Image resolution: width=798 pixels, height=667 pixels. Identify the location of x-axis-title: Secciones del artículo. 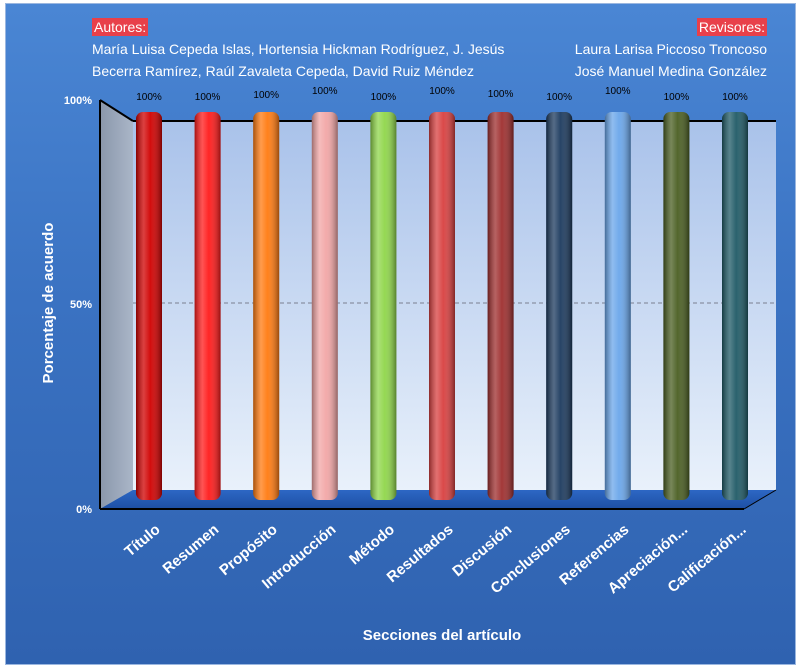
(442, 635).